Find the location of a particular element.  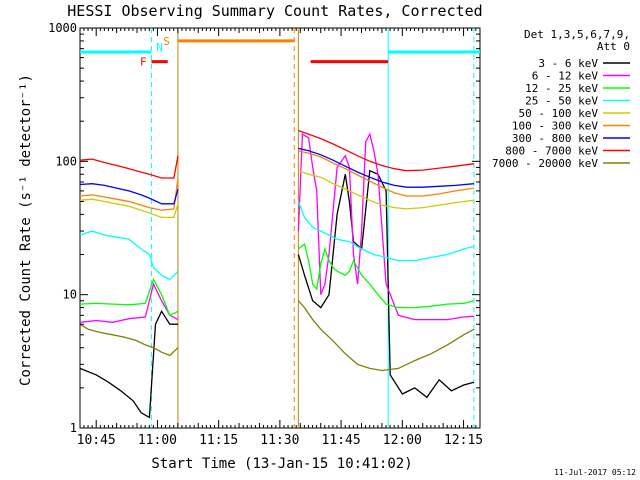

series-25-50-kev is located at coordinates (277, 241).